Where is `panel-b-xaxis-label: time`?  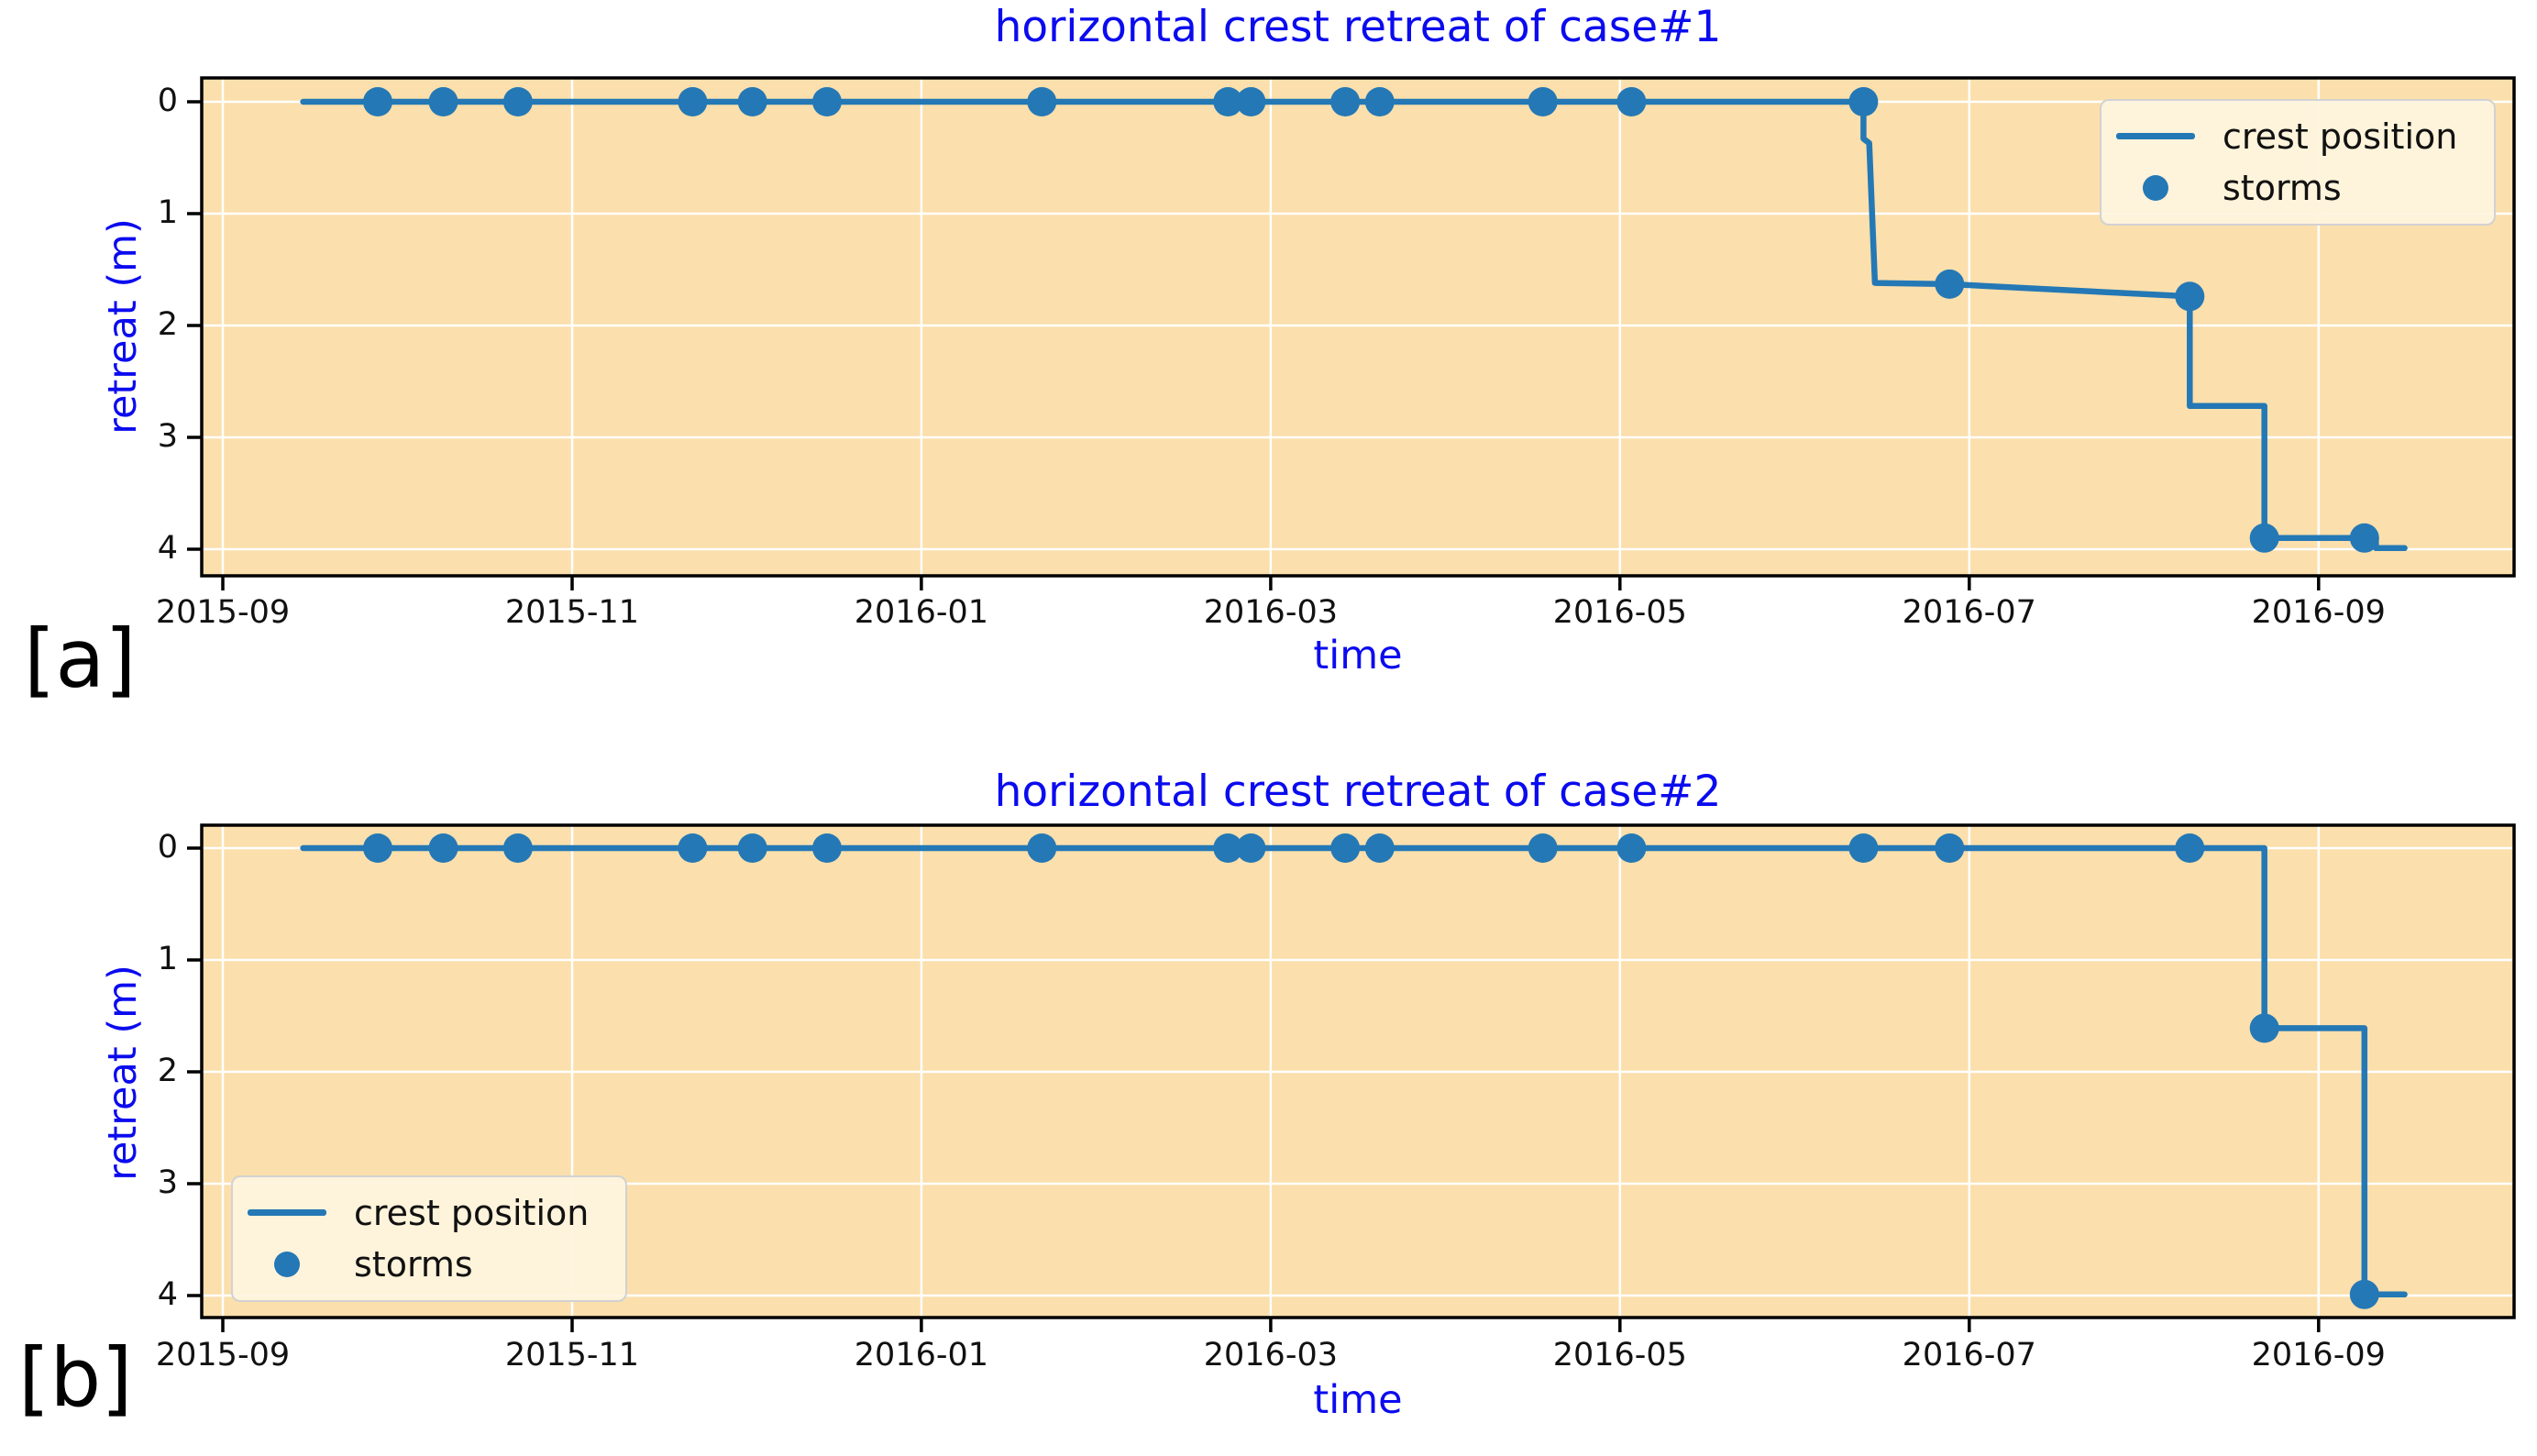
panel-b-xaxis-label: time is located at coordinates (1358, 1400).